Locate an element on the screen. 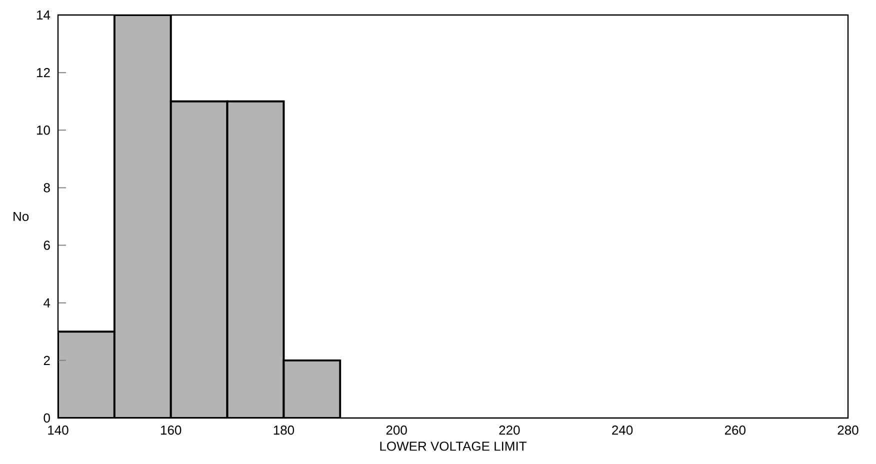  x-tick-label: 180 is located at coordinates (284, 430).